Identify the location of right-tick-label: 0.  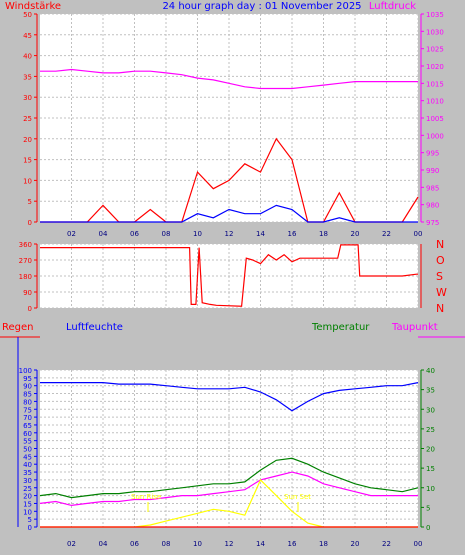
(428, 528).